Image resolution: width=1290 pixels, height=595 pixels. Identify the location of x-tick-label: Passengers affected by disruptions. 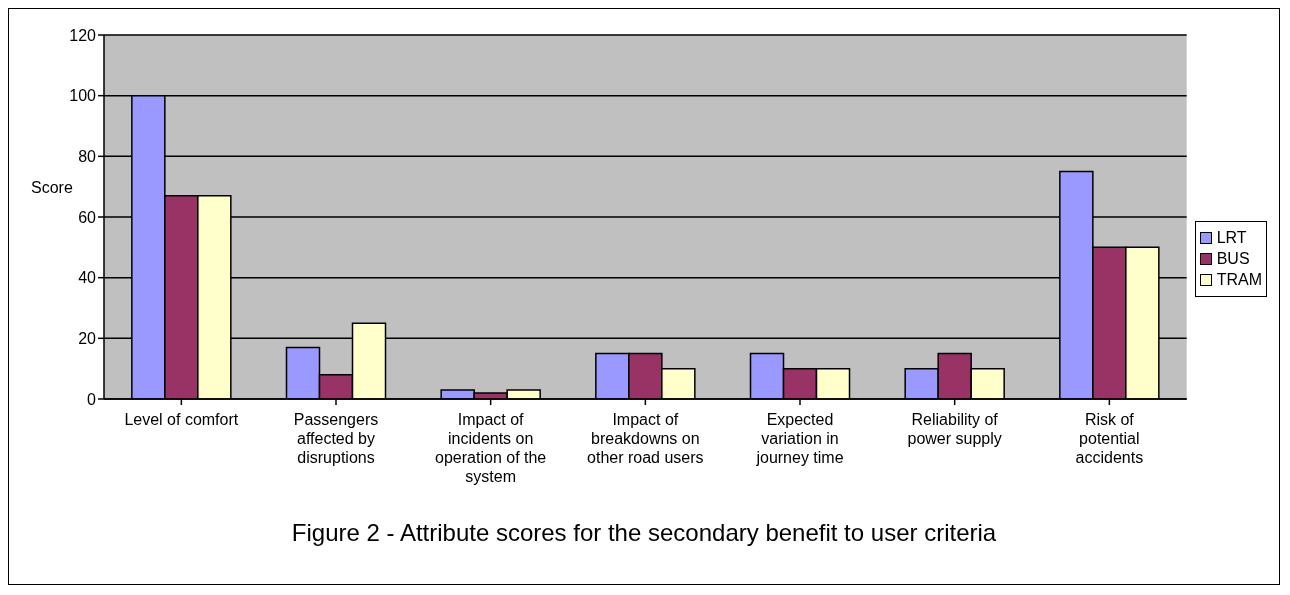
(336, 438).